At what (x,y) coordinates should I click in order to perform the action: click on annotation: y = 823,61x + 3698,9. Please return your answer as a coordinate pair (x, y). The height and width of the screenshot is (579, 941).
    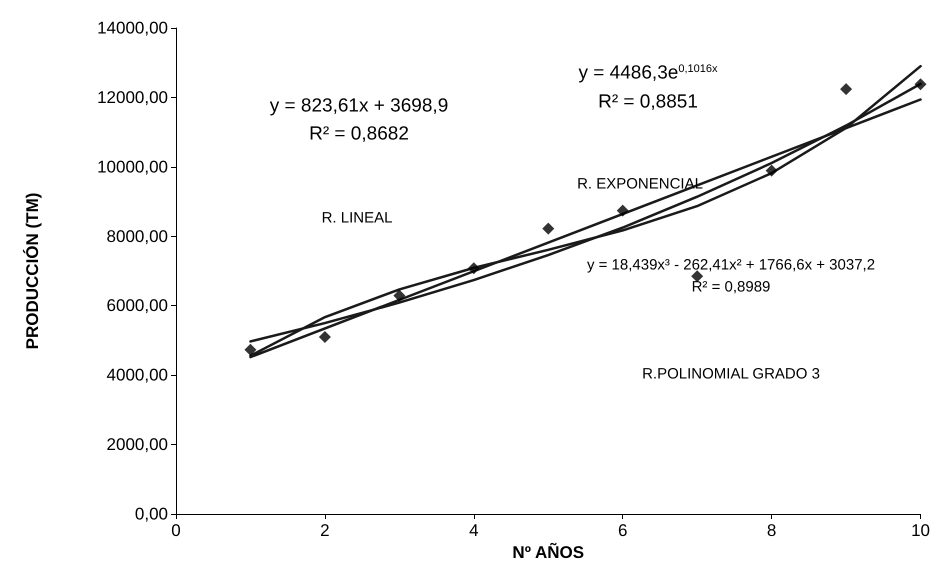
    Looking at the image, I should click on (359, 106).